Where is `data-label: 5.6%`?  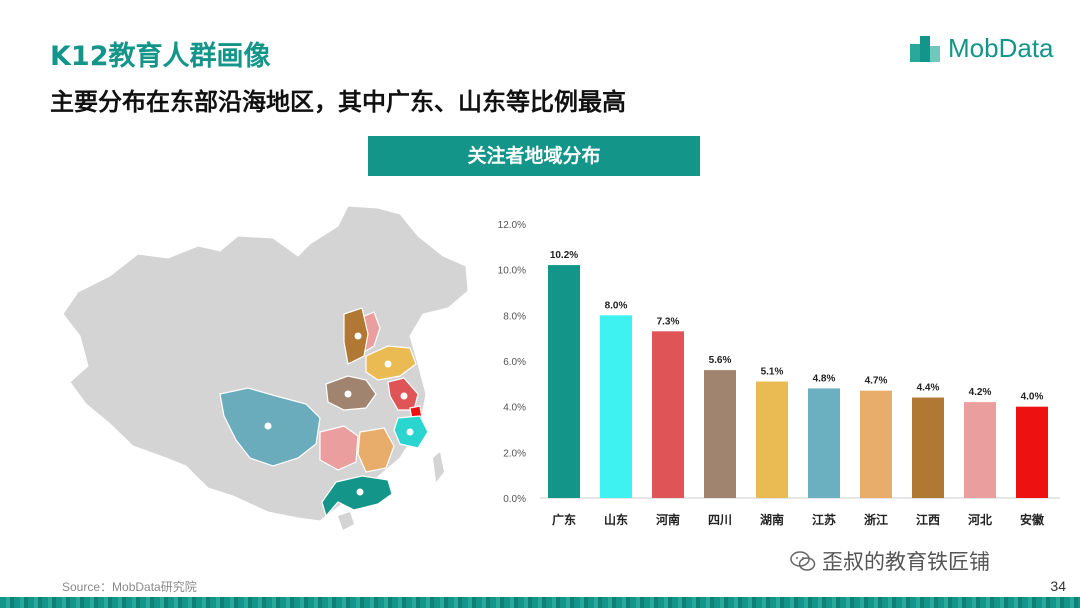
data-label: 5.6% is located at coordinates (720, 360).